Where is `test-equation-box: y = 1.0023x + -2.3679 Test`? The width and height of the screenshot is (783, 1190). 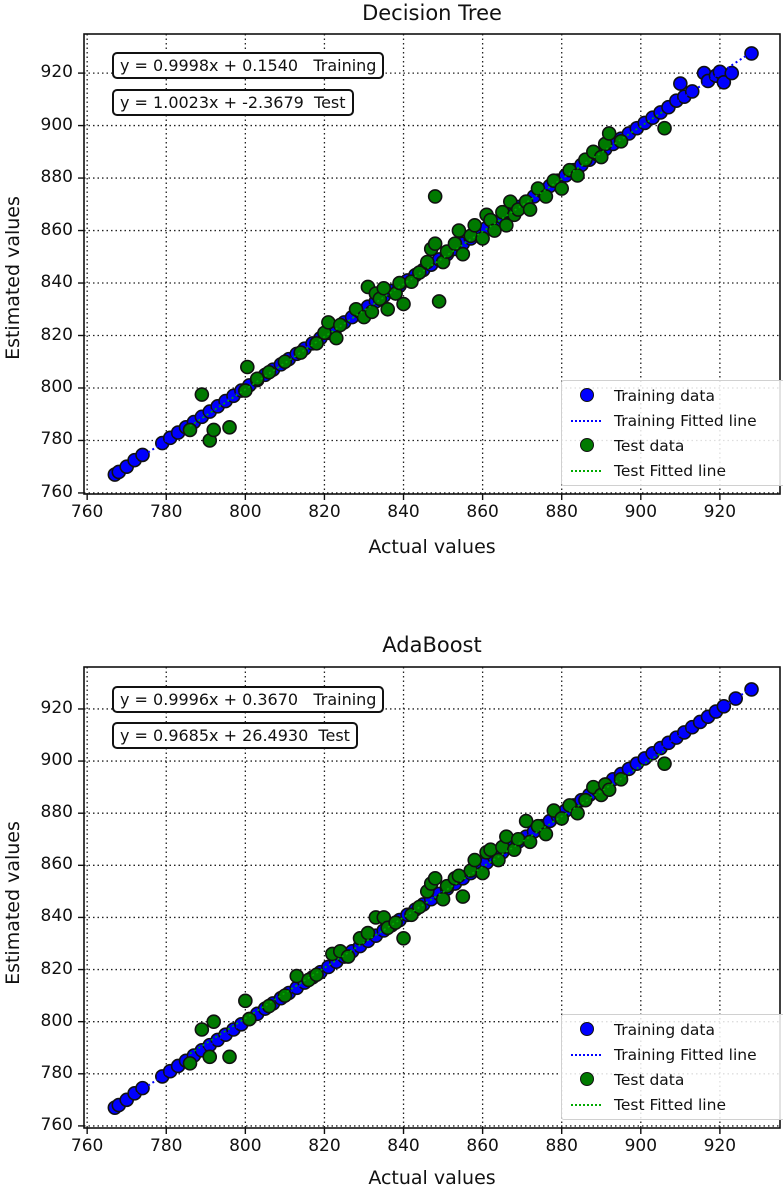 test-equation-box: y = 1.0023x + -2.3679 Test is located at coordinates (233, 102).